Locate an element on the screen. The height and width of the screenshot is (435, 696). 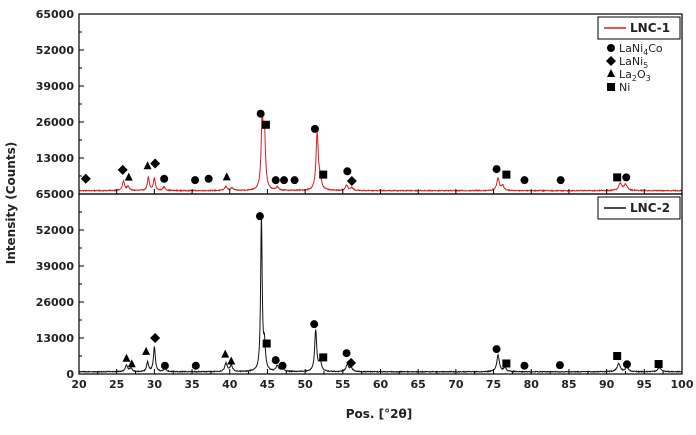
x-tick-label: 80 is located at coordinates (532, 384).